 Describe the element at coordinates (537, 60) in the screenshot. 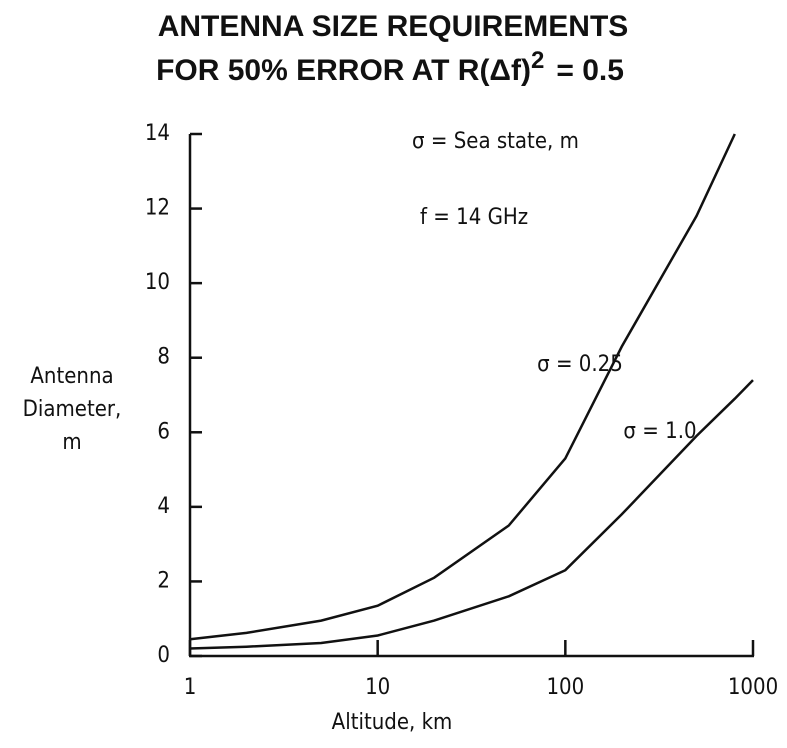

I see `subtitle-superscript: 2` at that location.